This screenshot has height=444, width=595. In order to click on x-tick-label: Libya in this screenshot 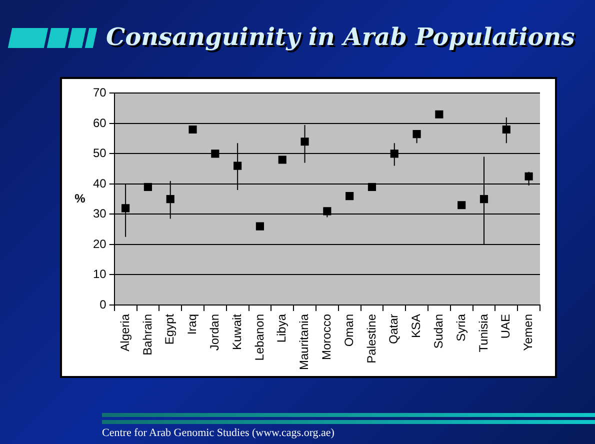, I will do `click(281, 328)`.